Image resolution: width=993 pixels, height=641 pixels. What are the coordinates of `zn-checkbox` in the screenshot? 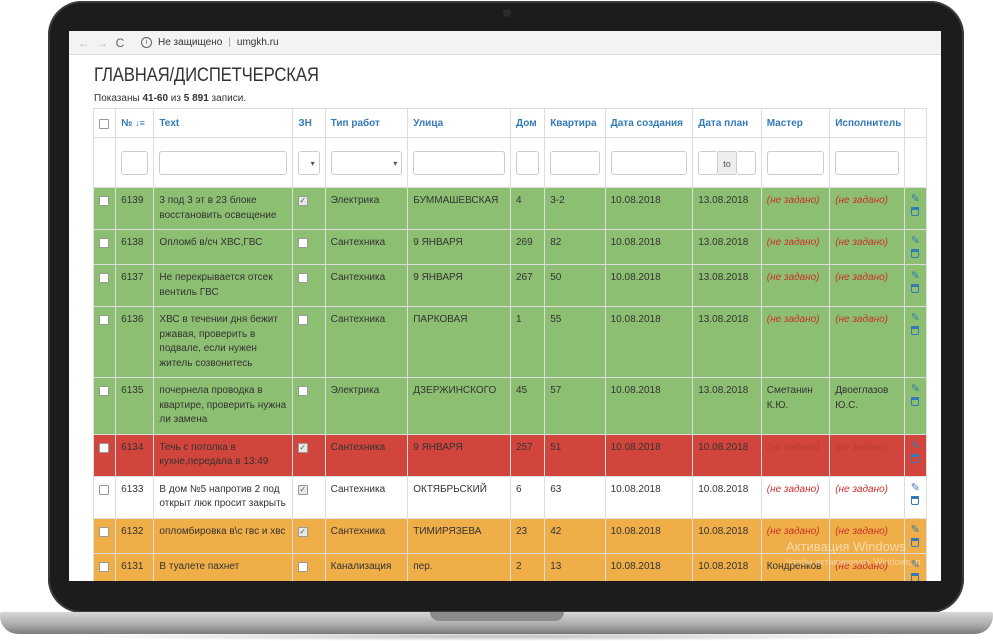 It's located at (303, 566).